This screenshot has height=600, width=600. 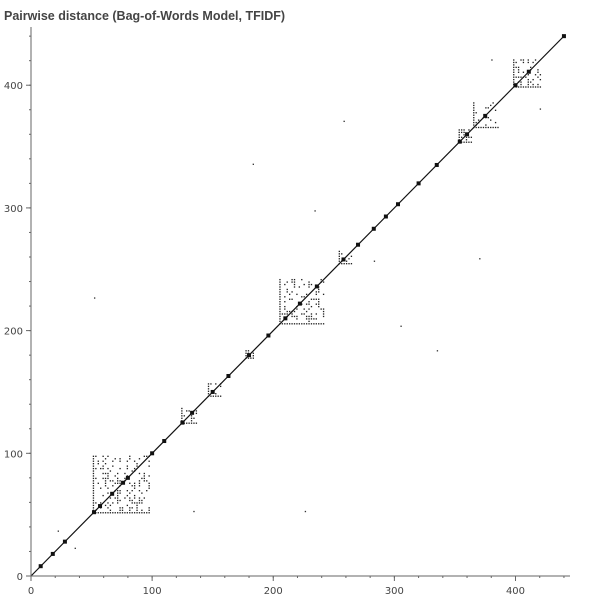 What do you see at coordinates (273, 591) in the screenshot?
I see `x-tick-label: 200` at bounding box center [273, 591].